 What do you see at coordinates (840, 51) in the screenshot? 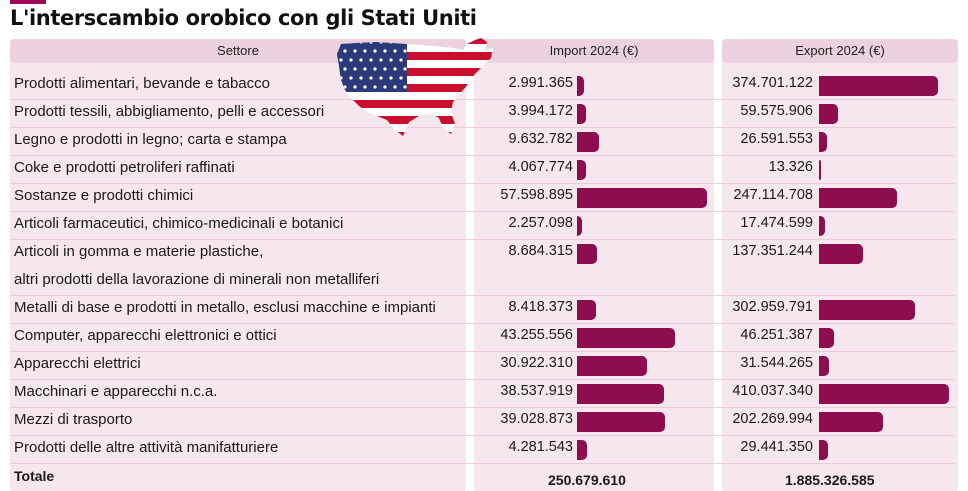
I see `export-column-header: Export 2024 (€)` at bounding box center [840, 51].